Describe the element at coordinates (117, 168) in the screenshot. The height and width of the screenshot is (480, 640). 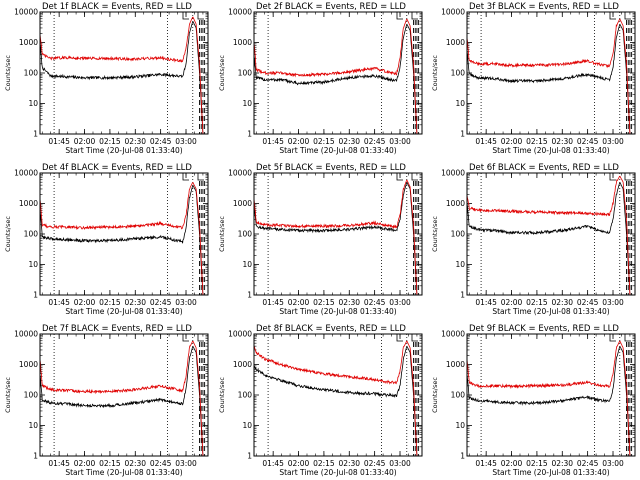
I see `panel-title: Det 4f BLACK = Events, RED = LLD` at that location.